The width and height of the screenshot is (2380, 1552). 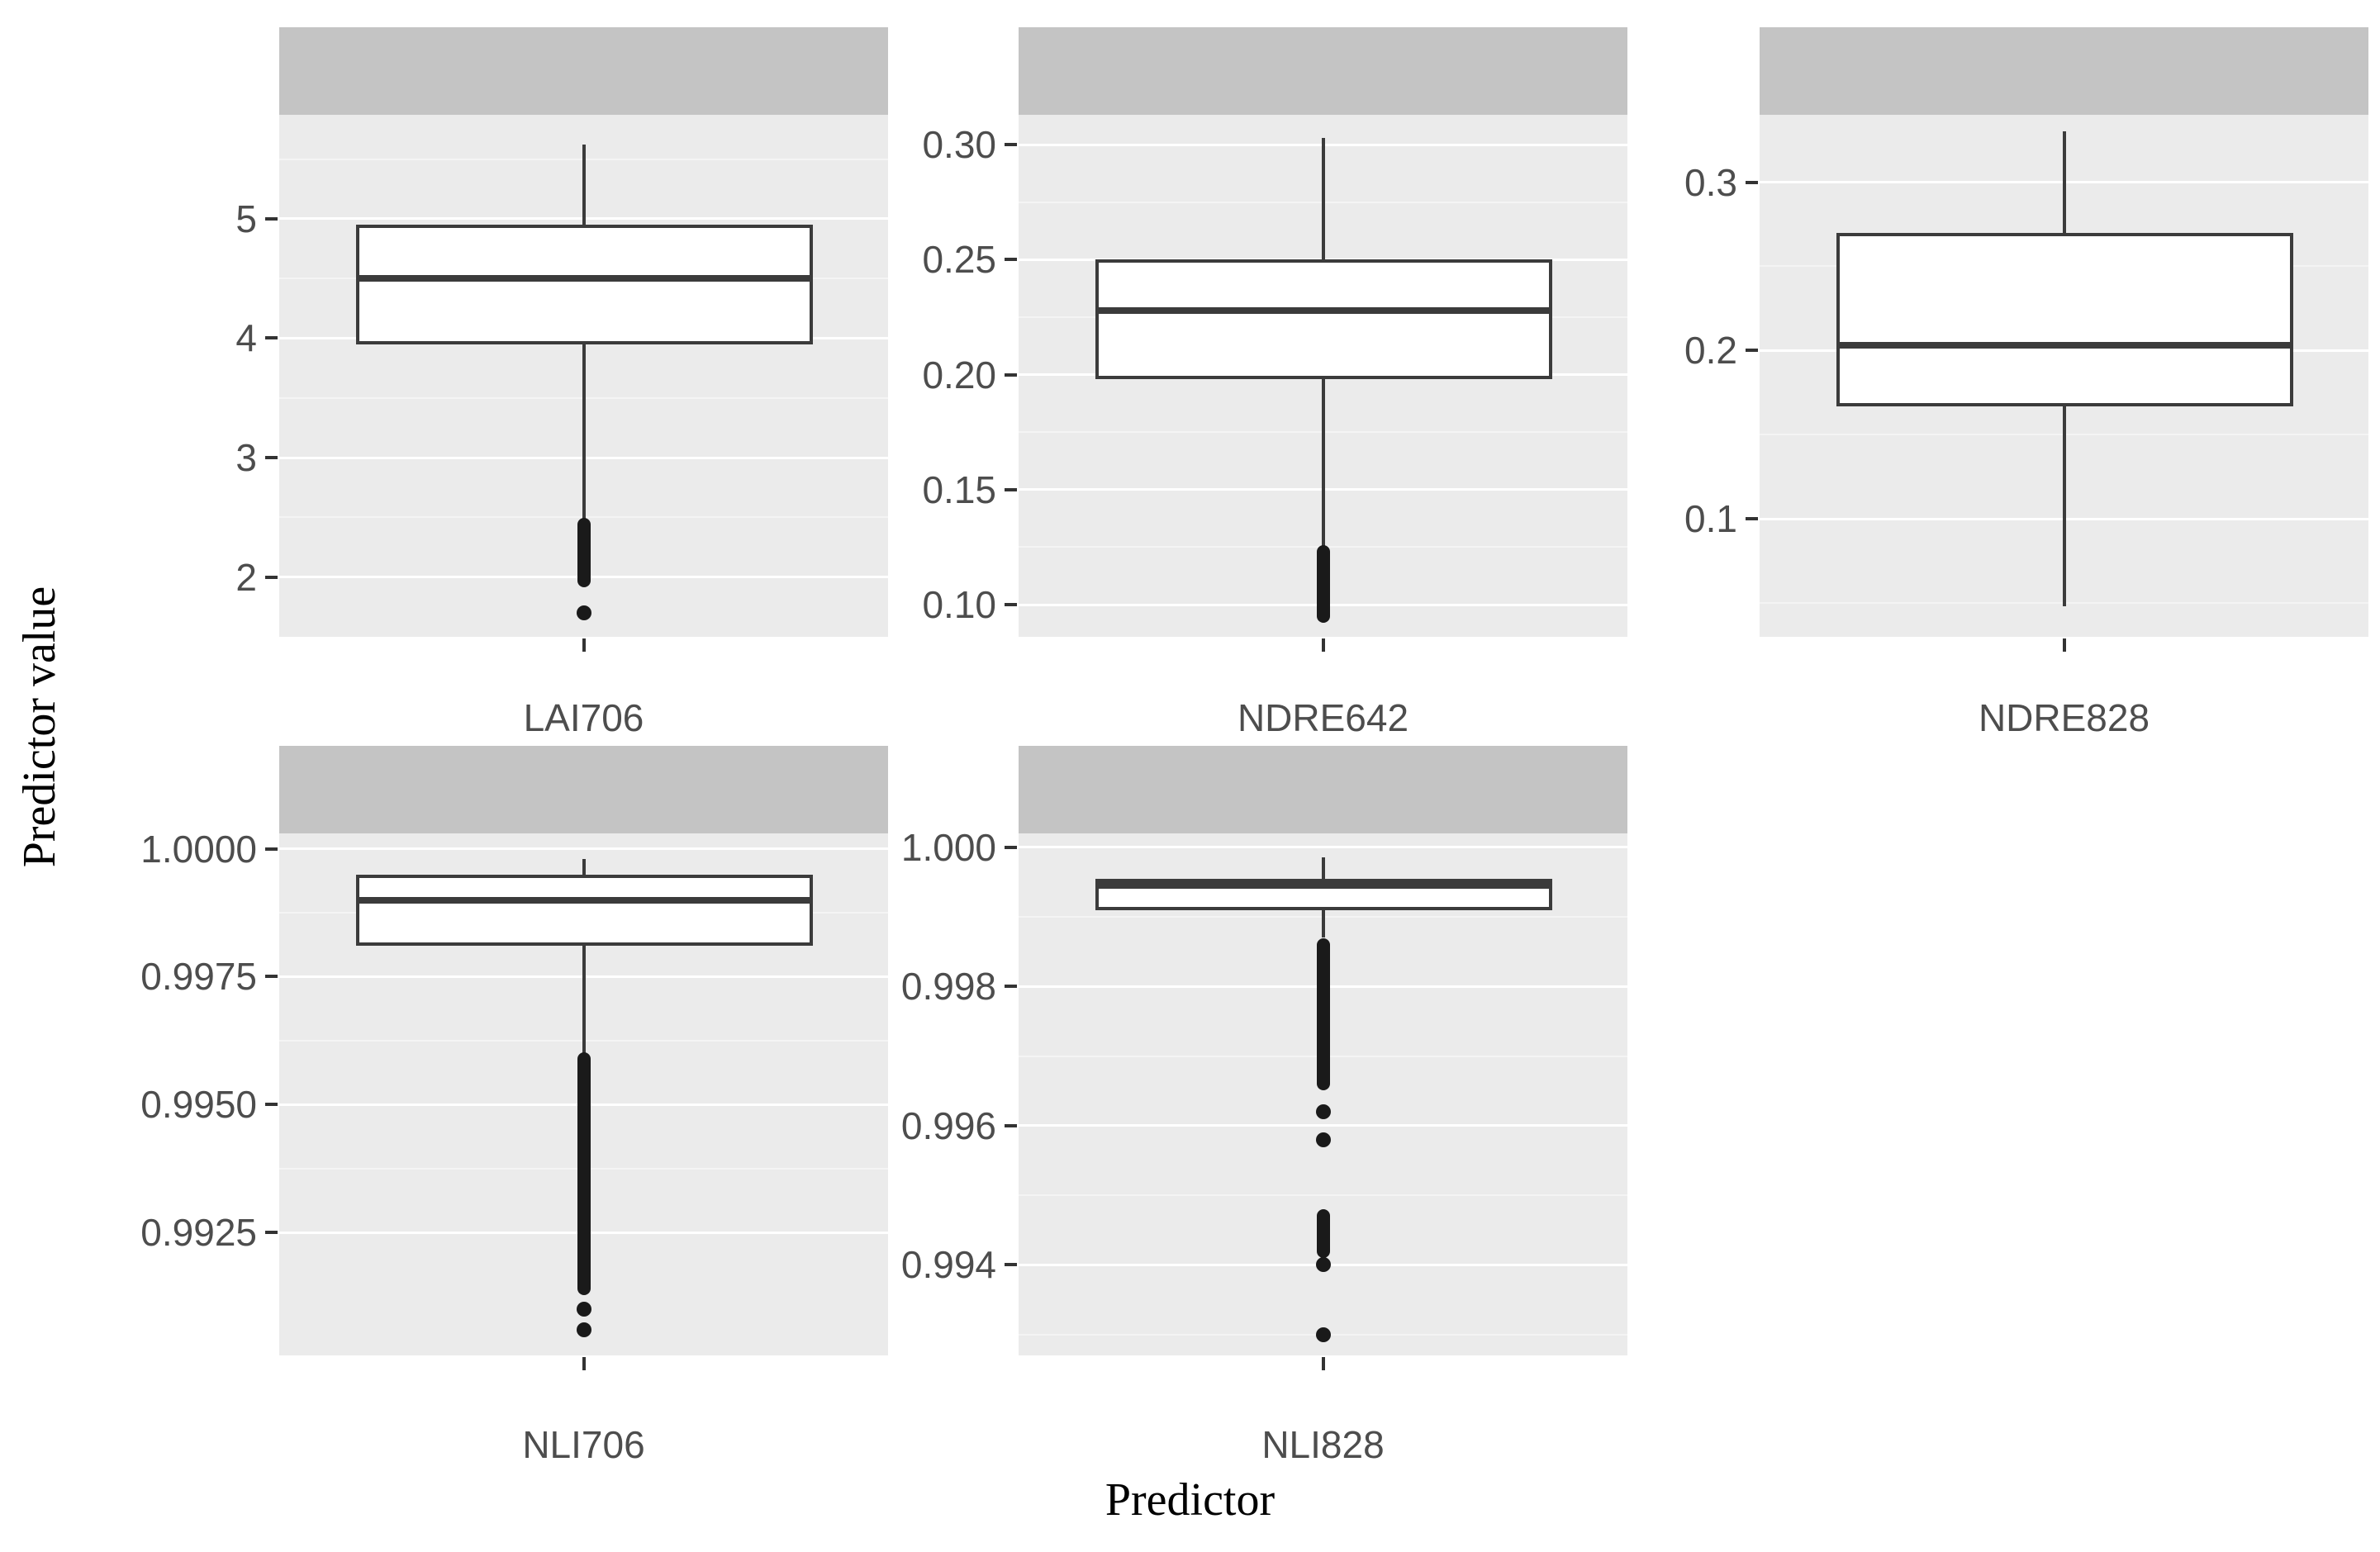 What do you see at coordinates (246, 577) in the screenshot?
I see `y-tick-label: 2` at bounding box center [246, 577].